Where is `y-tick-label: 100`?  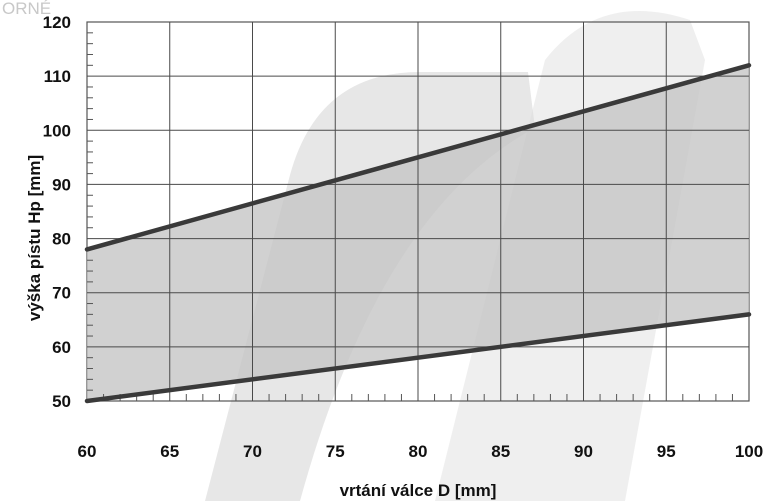 y-tick-label: 100 is located at coordinates (57, 130).